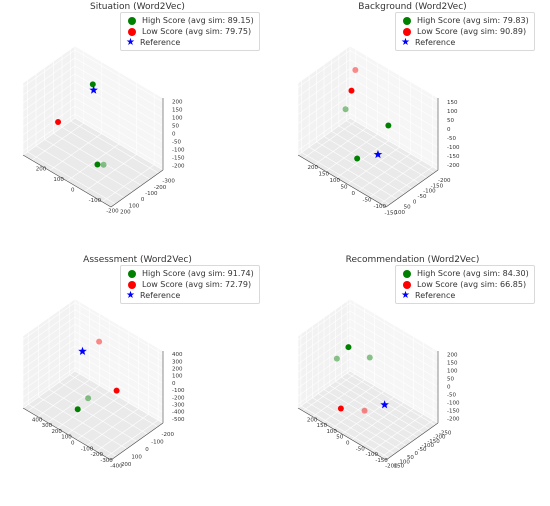 The height and width of the screenshot is (506, 550). Describe the element at coordinates (449, 388) in the screenshot. I see `z-tick-label: 0` at that location.